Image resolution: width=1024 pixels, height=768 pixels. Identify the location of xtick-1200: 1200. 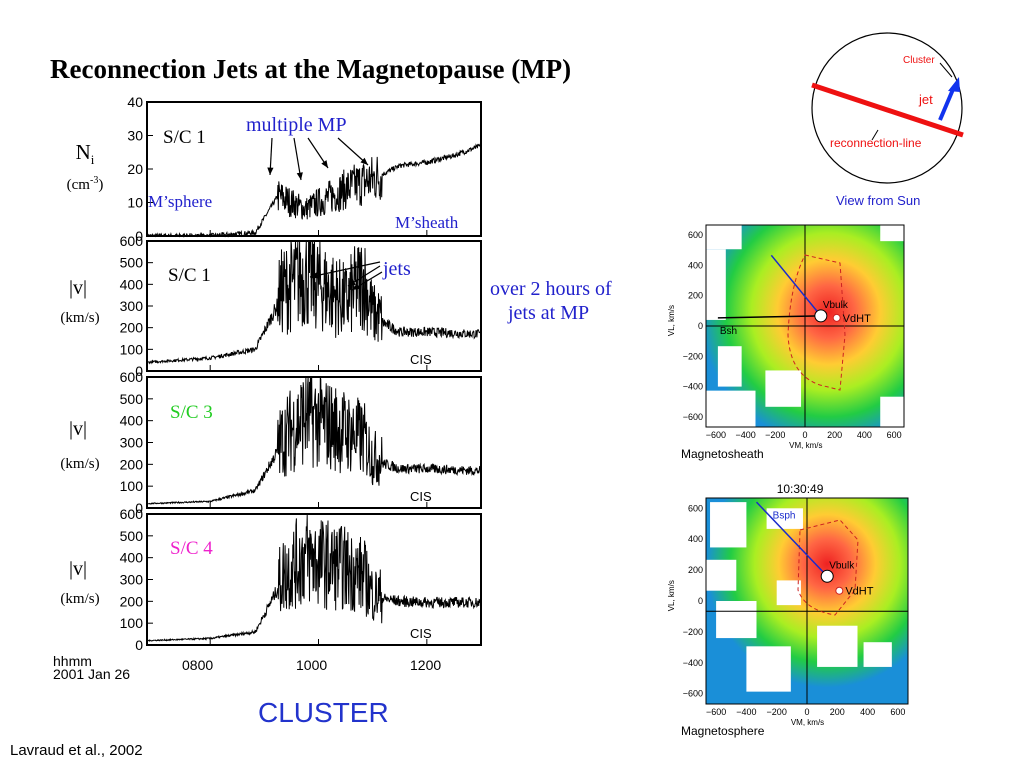
(426, 665).